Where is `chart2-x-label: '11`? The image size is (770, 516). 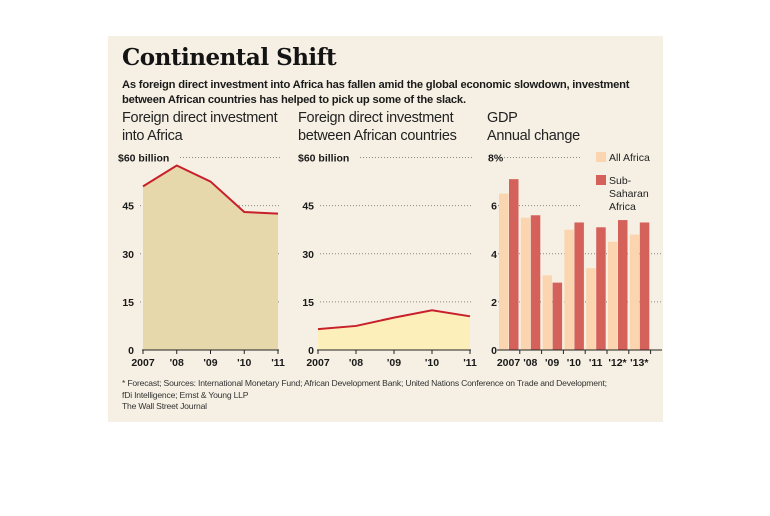 chart2-x-label: '11 is located at coordinates (470, 363).